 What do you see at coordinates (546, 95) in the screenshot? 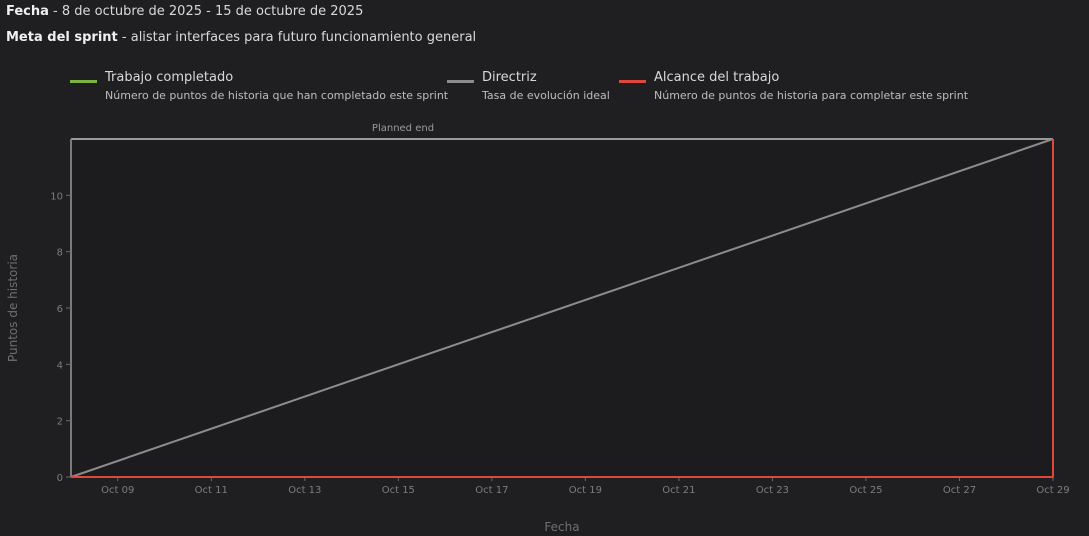
I see `legend-desc-guideline: Tasa de evolución ideal` at bounding box center [546, 95].